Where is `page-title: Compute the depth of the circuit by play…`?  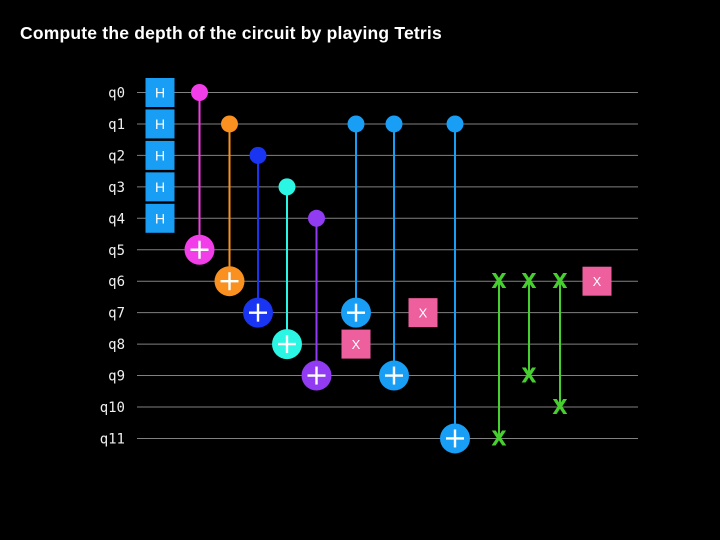
page-title: Compute the depth of the circuit by play… is located at coordinates (231, 33).